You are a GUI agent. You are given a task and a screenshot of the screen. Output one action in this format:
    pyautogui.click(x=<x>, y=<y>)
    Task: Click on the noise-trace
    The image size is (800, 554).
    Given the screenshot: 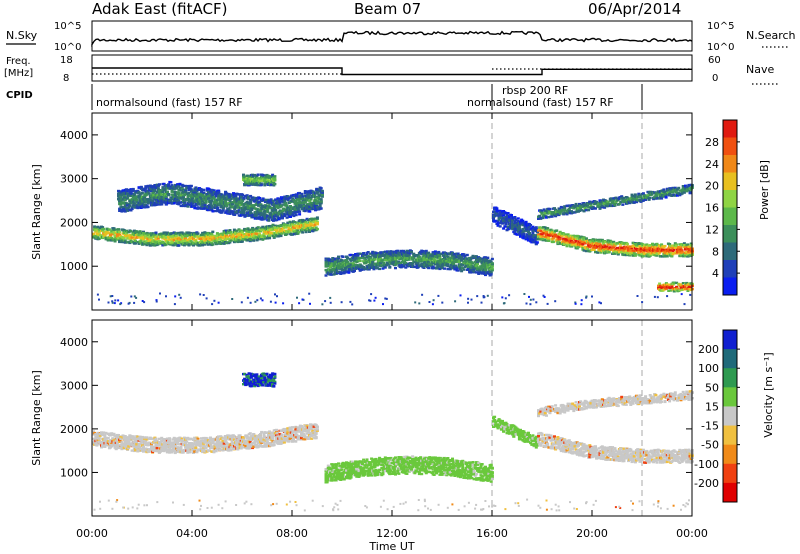 What is the action you would take?
    pyautogui.click(x=392, y=38)
    